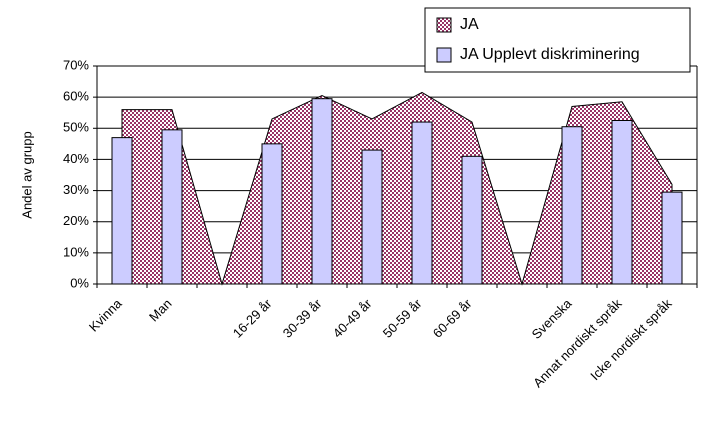 The image size is (708, 421). I want to click on x-tick-label: 50-59 år, so click(402, 317).